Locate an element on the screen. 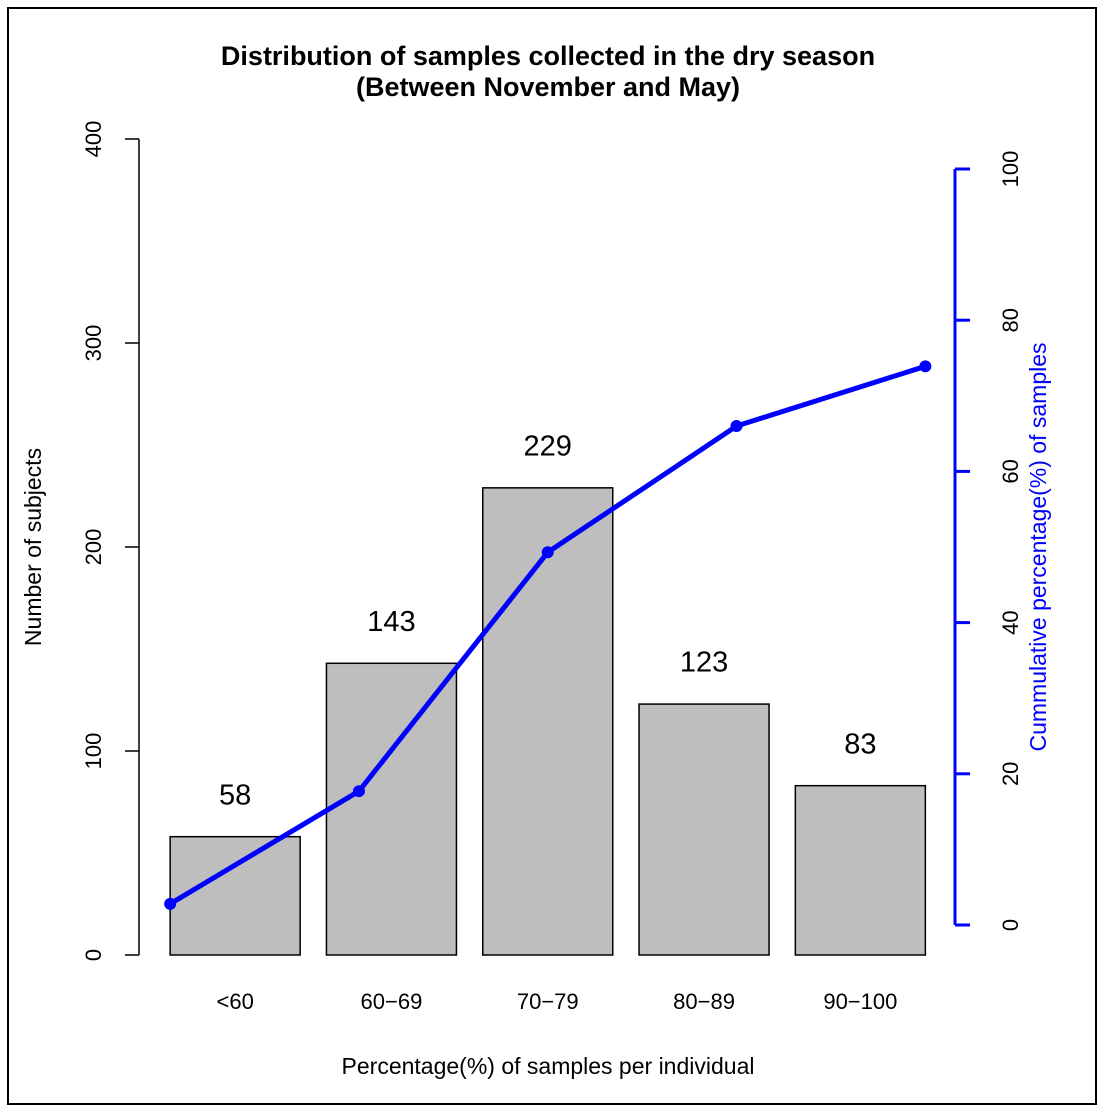 The image size is (1104, 1112). value-label: 143 is located at coordinates (391, 622).